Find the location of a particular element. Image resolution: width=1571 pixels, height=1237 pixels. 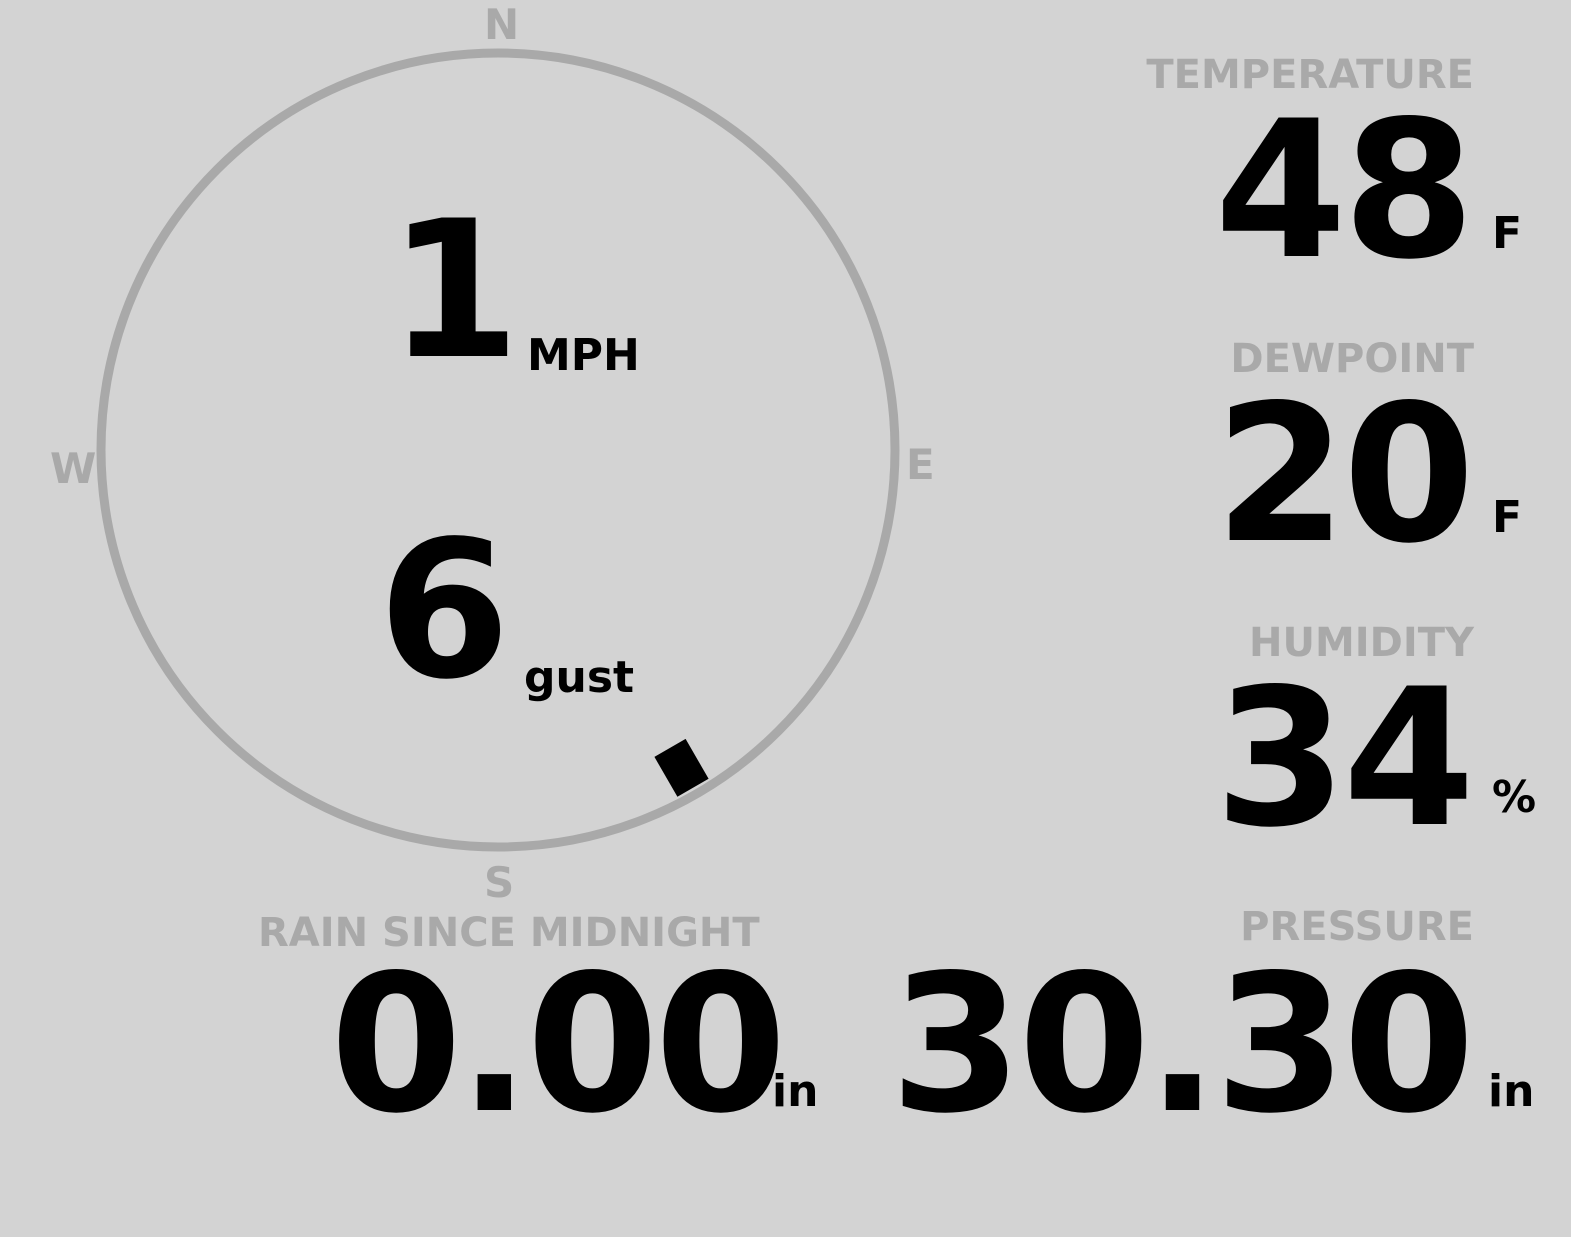

dewpoint-unit: F is located at coordinates (1507, 517).